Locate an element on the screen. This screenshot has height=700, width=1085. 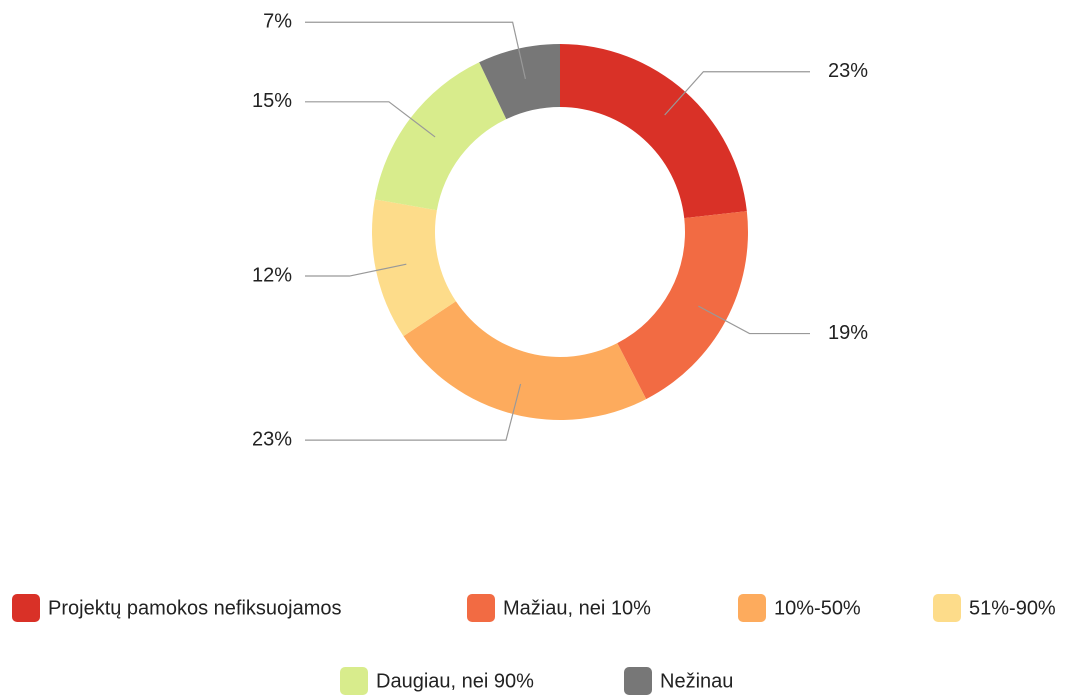
data-label: 12% is located at coordinates (272, 275).